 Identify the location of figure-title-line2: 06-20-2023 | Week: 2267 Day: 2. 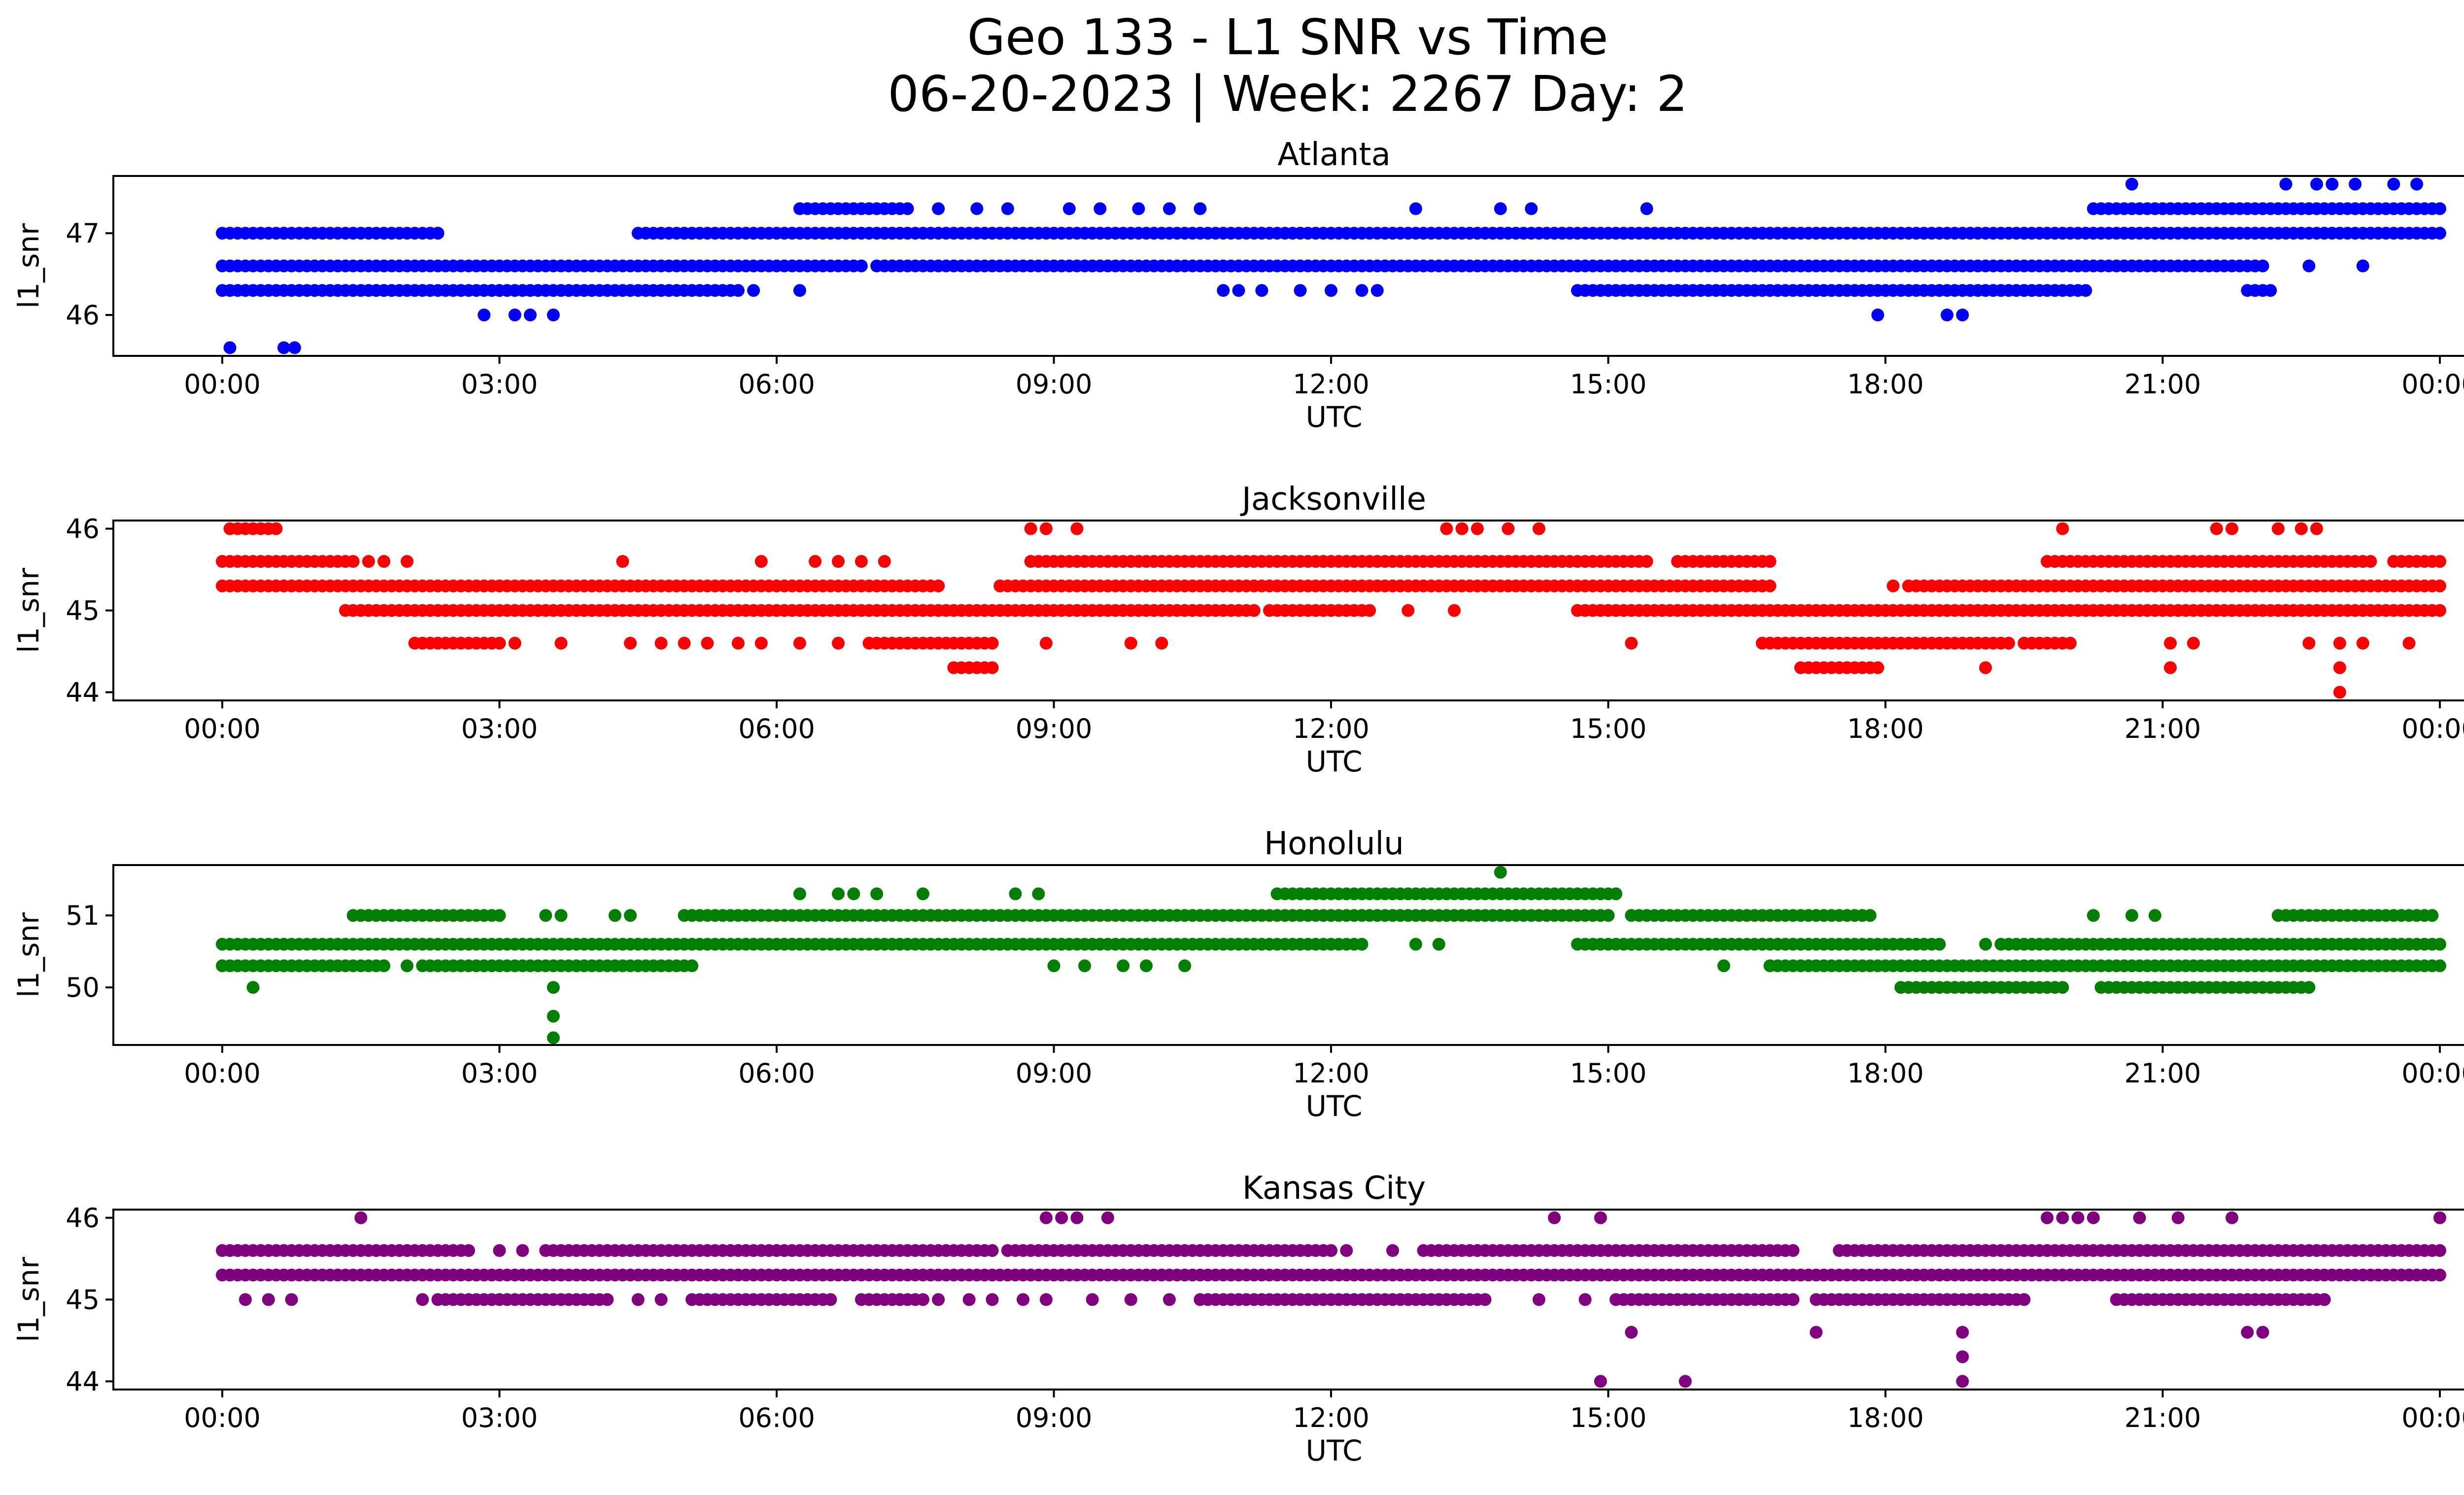
(1287, 94).